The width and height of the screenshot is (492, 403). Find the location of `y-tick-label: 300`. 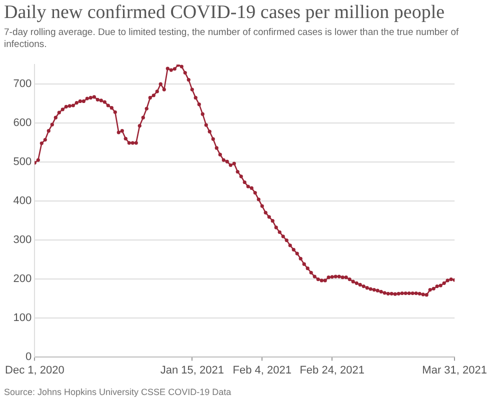

y-tick-label: 300 is located at coordinates (22, 240).